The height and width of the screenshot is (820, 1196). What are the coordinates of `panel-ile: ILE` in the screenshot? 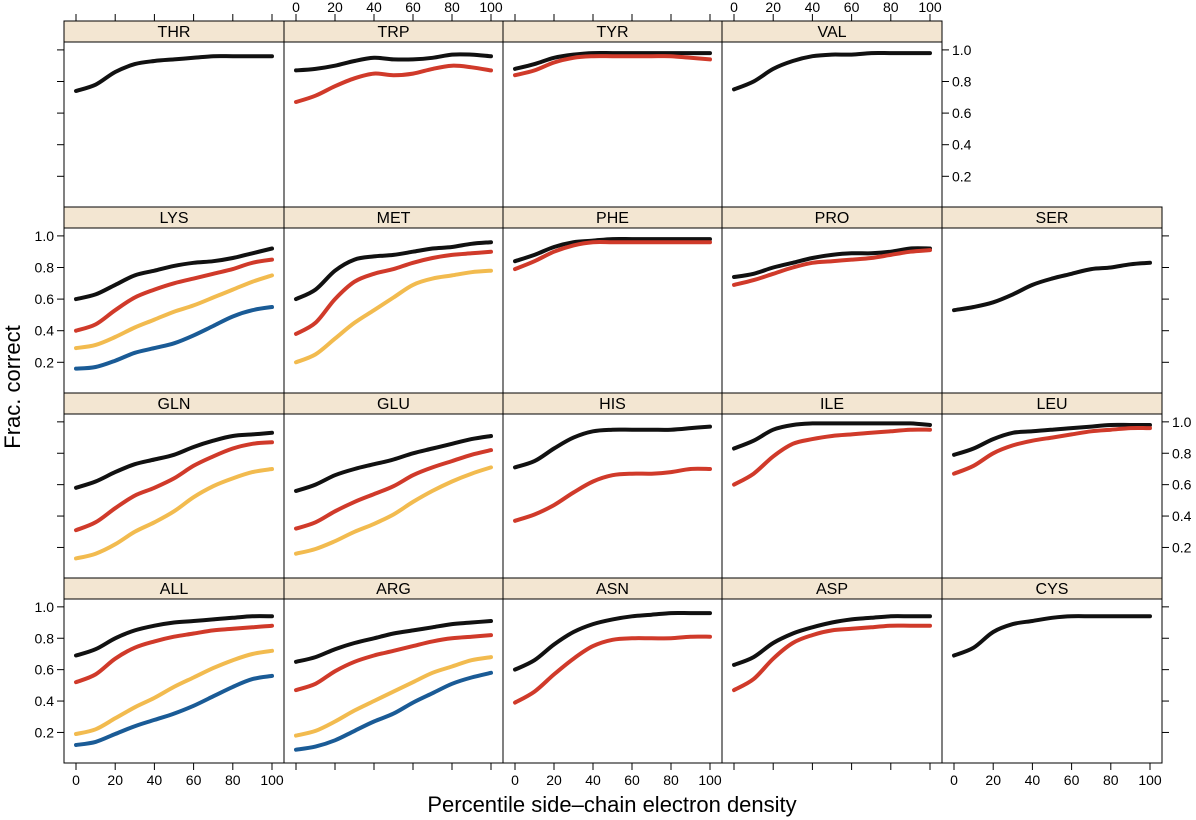 It's located at (832, 485).